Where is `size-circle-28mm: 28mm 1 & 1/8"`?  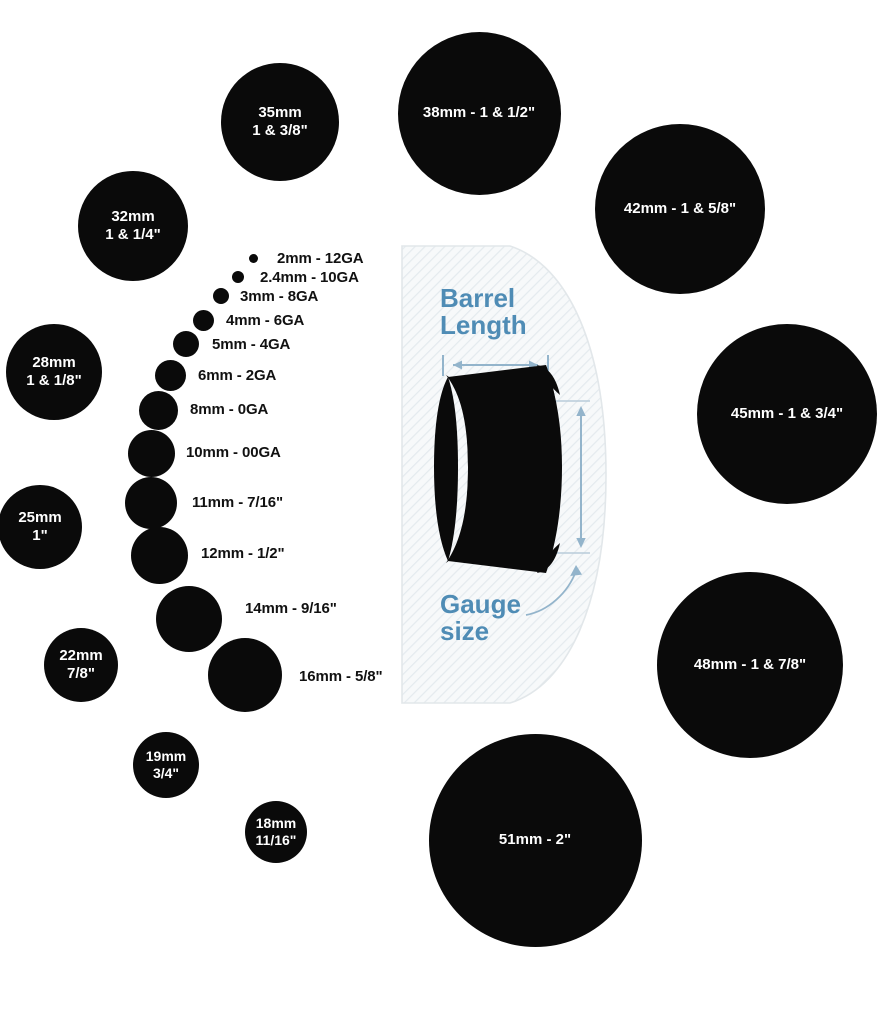
size-circle-28mm: 28mm 1 & 1/8" is located at coordinates (54, 372).